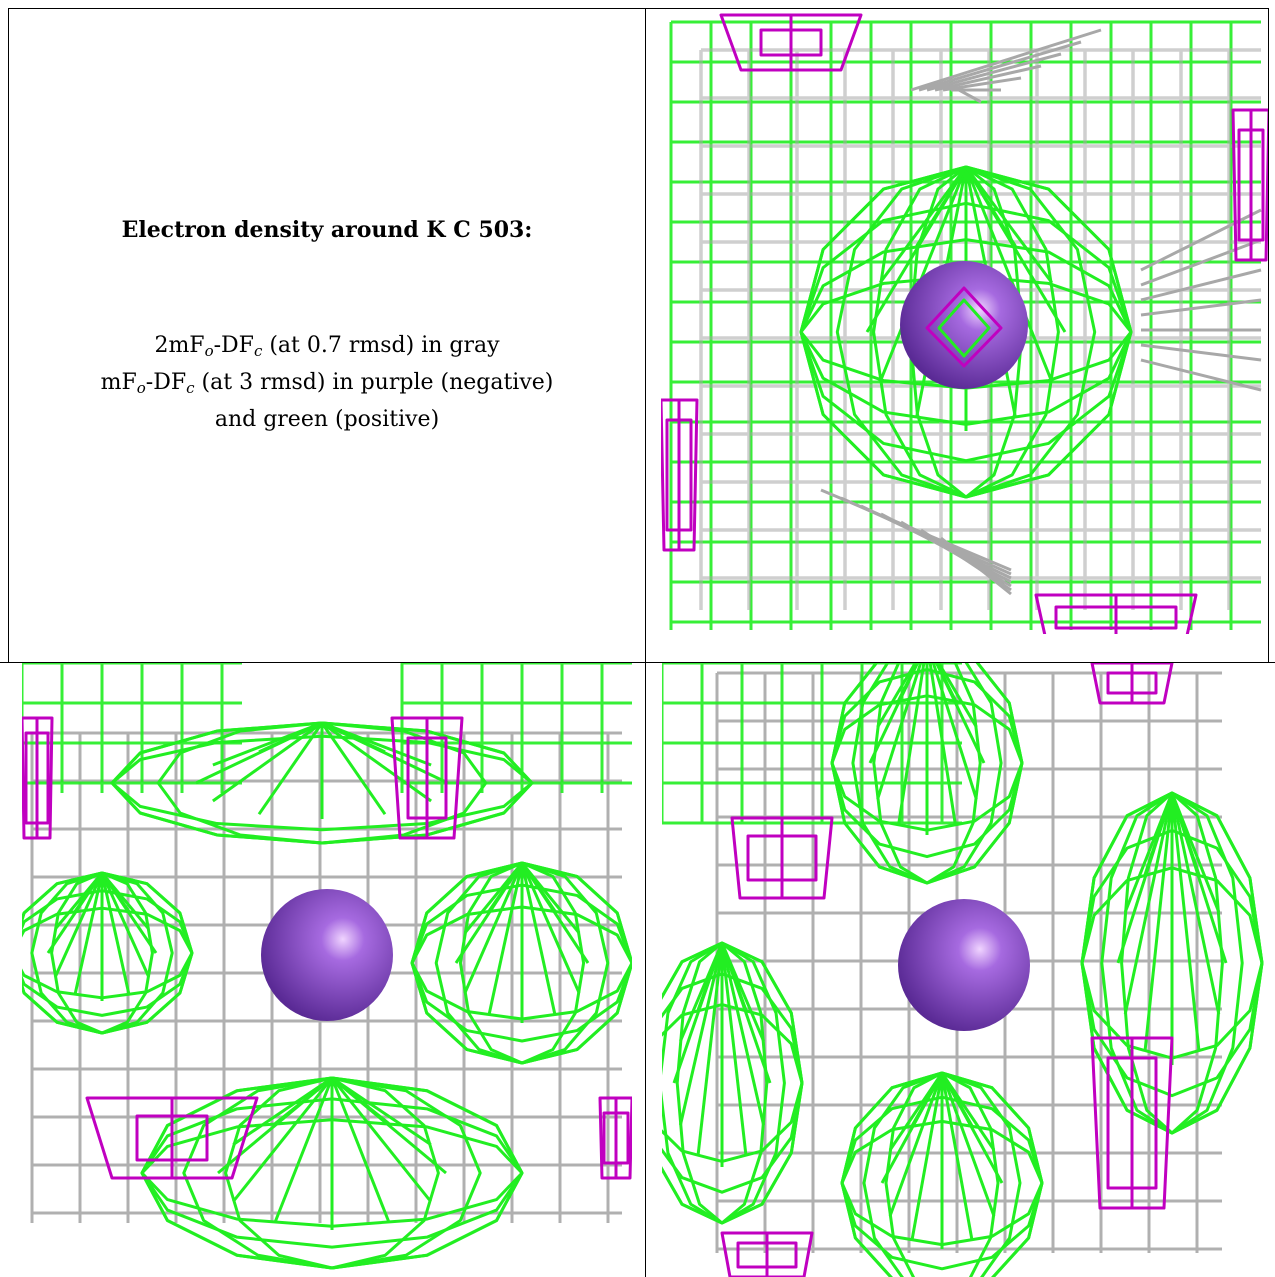 This screenshot has width=1275, height=1277. I want to click on caption-line-mfo-dfc: mFo-DFc (at 3 rmsd) in purple (negative), so click(327, 385).